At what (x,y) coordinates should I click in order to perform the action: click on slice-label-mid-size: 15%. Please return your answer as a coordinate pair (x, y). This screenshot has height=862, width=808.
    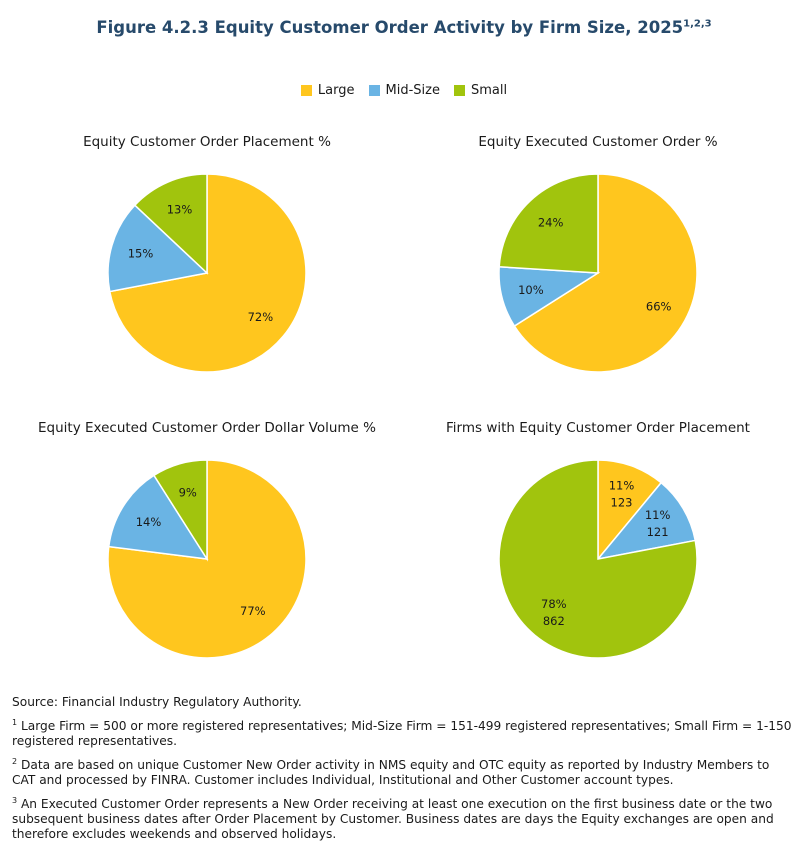
    Looking at the image, I should click on (141, 254).